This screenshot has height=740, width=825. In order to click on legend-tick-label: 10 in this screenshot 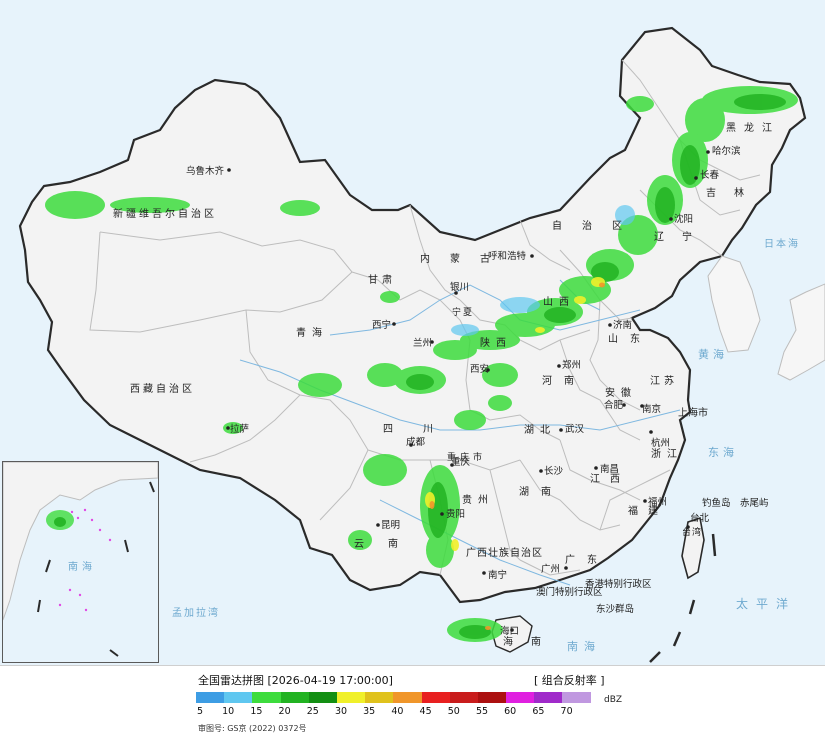, I will do `click(228, 711)`.